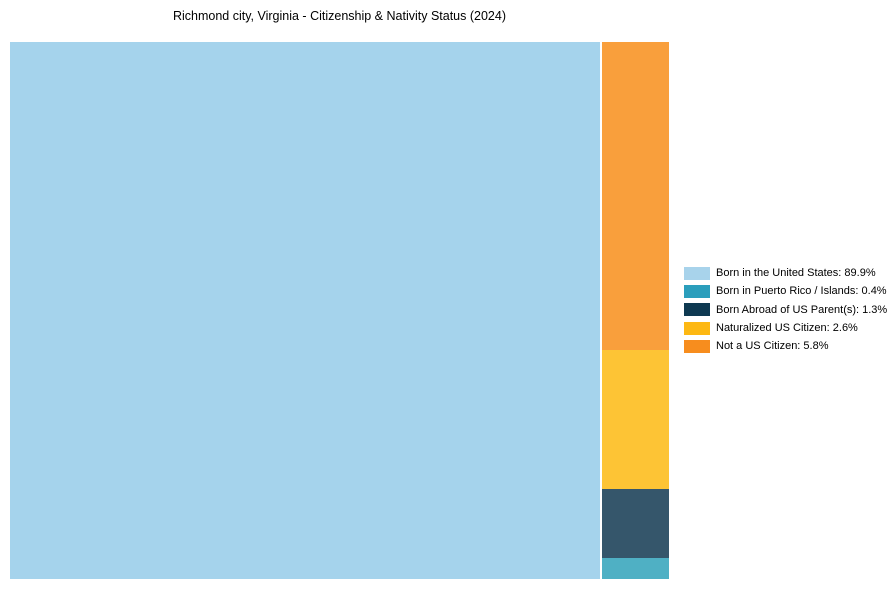 This screenshot has height=590, width=889. What do you see at coordinates (796, 273) in the screenshot?
I see `legend-label: Born in the United States: 89.9%` at bounding box center [796, 273].